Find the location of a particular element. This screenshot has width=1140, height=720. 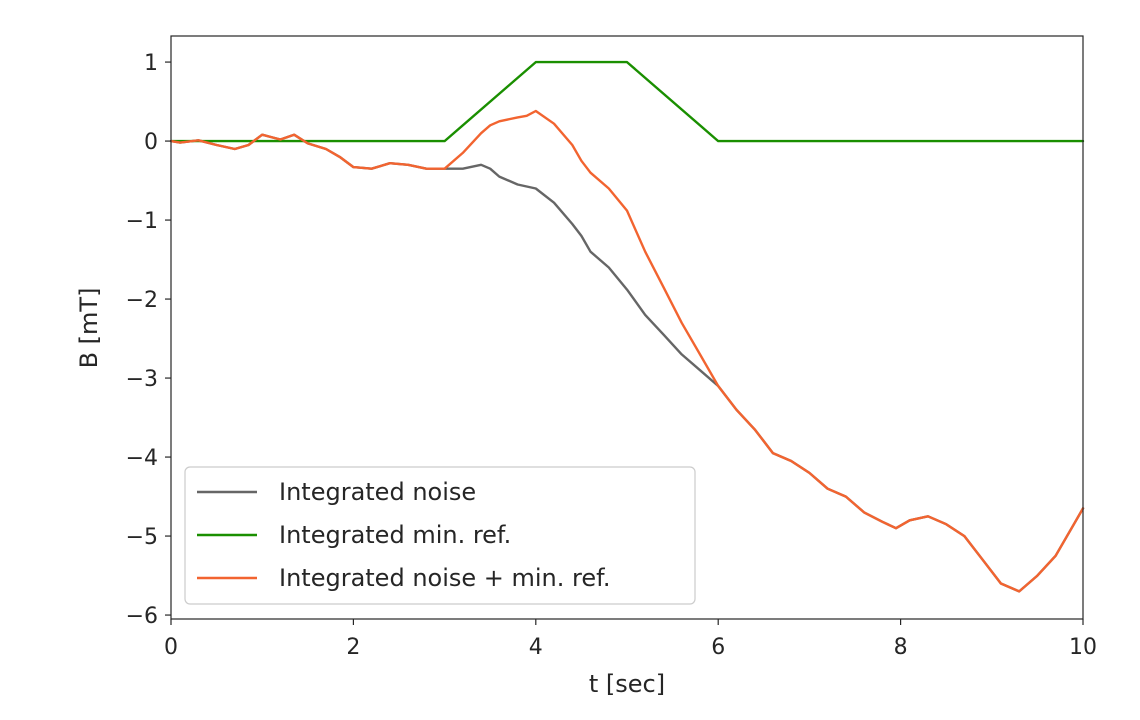

x-tick-label: 10 is located at coordinates (1083, 647).